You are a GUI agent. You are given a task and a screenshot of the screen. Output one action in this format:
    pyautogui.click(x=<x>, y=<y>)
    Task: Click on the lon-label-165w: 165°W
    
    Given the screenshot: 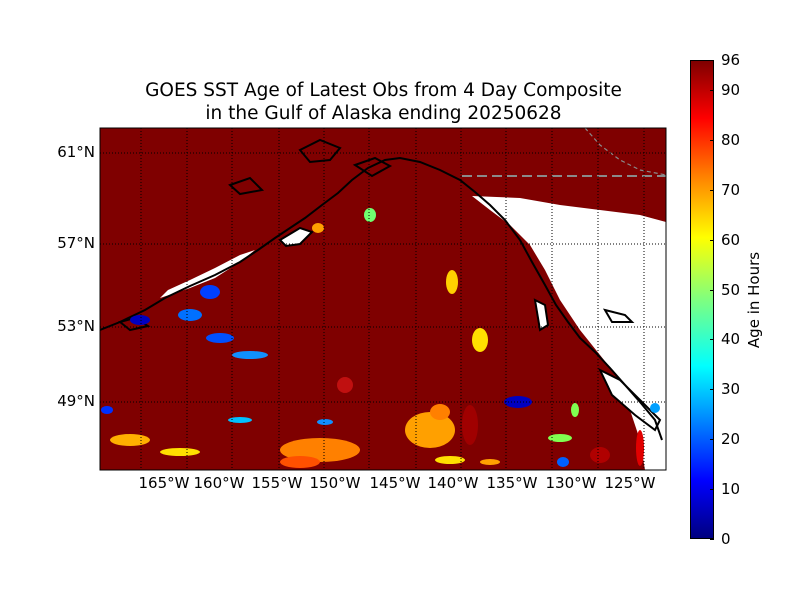 What is the action you would take?
    pyautogui.click(x=164, y=483)
    